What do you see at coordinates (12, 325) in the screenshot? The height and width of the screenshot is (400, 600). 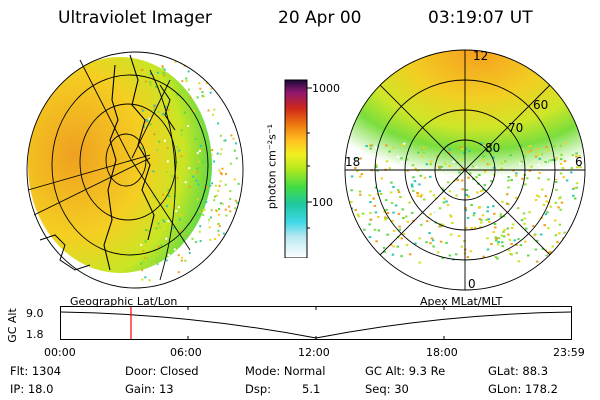 I see `timeline-ylabel: GC Alt` at bounding box center [12, 325].